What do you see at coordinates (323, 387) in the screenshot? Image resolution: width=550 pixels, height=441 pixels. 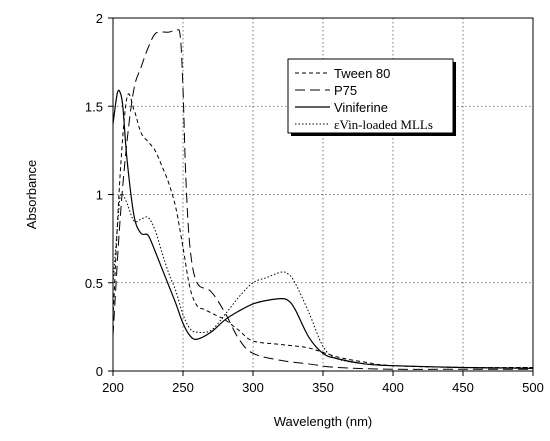 I see `x-tick-label: 350` at bounding box center [323, 387].